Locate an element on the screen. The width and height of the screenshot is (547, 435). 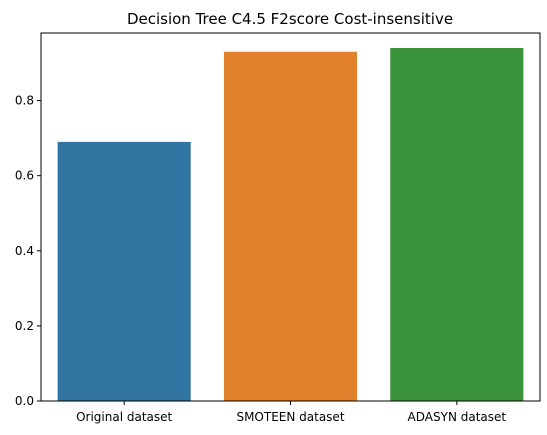
x-tick-label: ADASYN dataset is located at coordinates (457, 417).